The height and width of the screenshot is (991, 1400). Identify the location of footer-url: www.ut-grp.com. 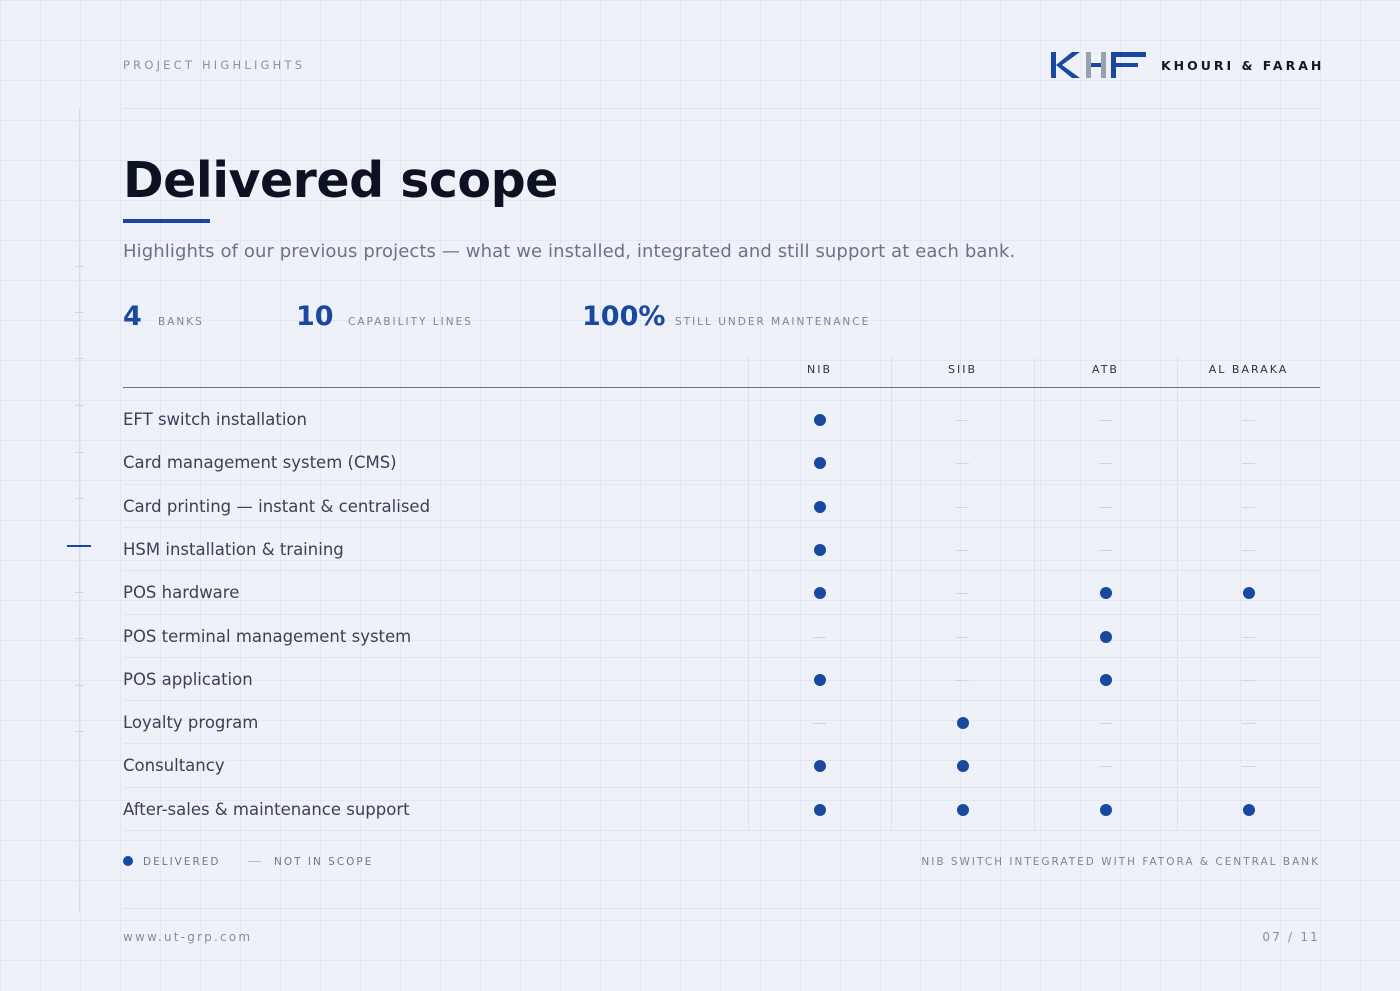
(188, 937).